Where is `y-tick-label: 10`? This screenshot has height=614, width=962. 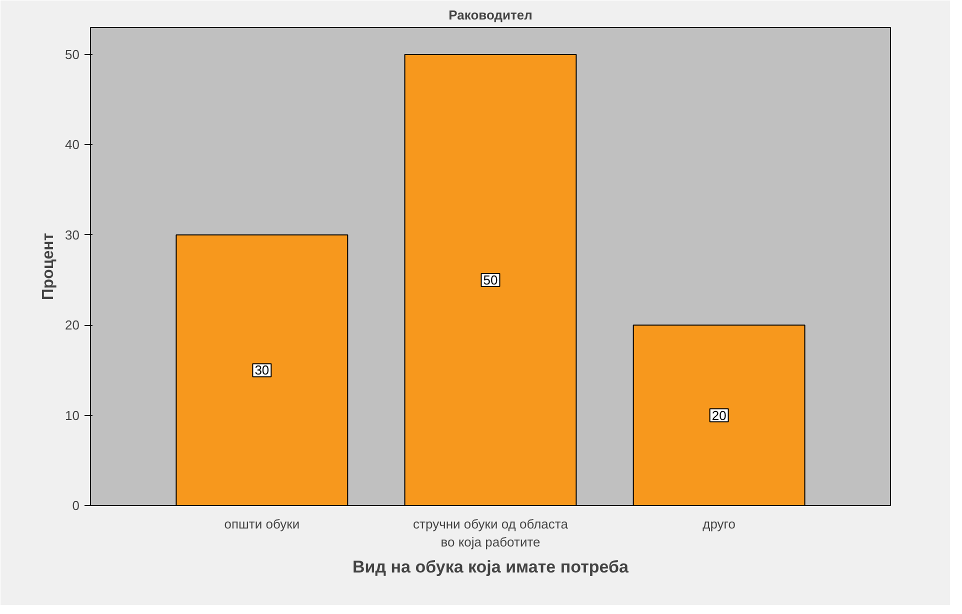 y-tick-label: 10 is located at coordinates (72, 415).